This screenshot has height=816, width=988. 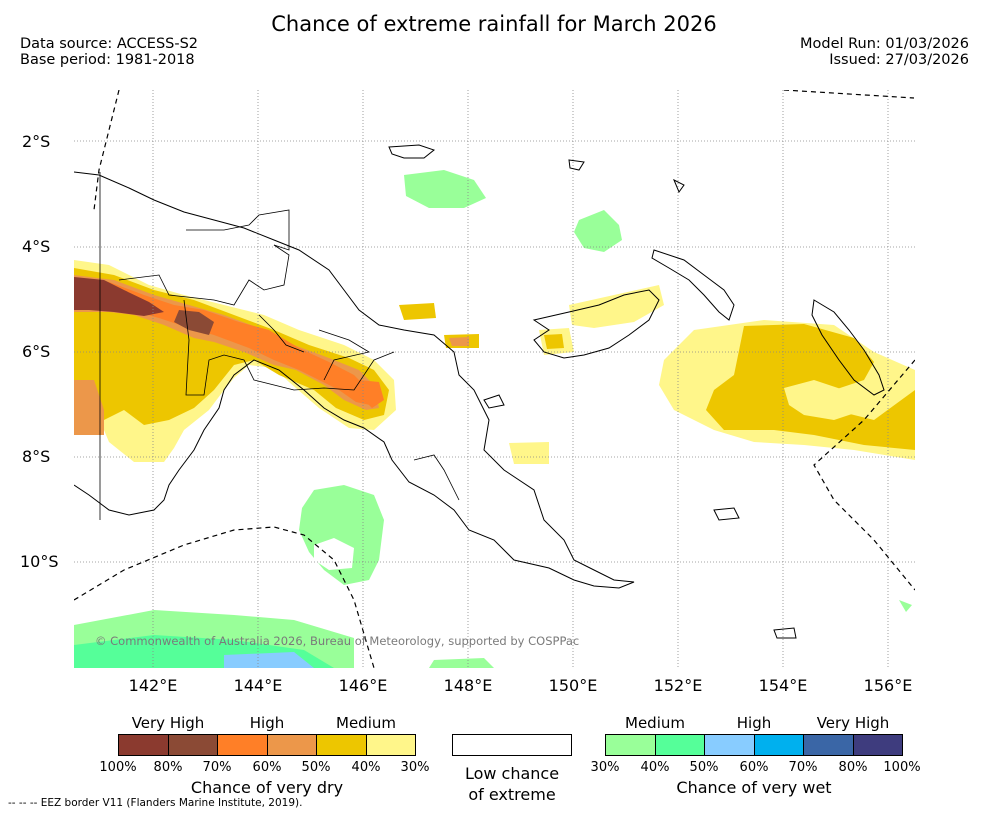 What do you see at coordinates (36, 351) in the screenshot?
I see `lat-label-6s: 6°S` at bounding box center [36, 351].